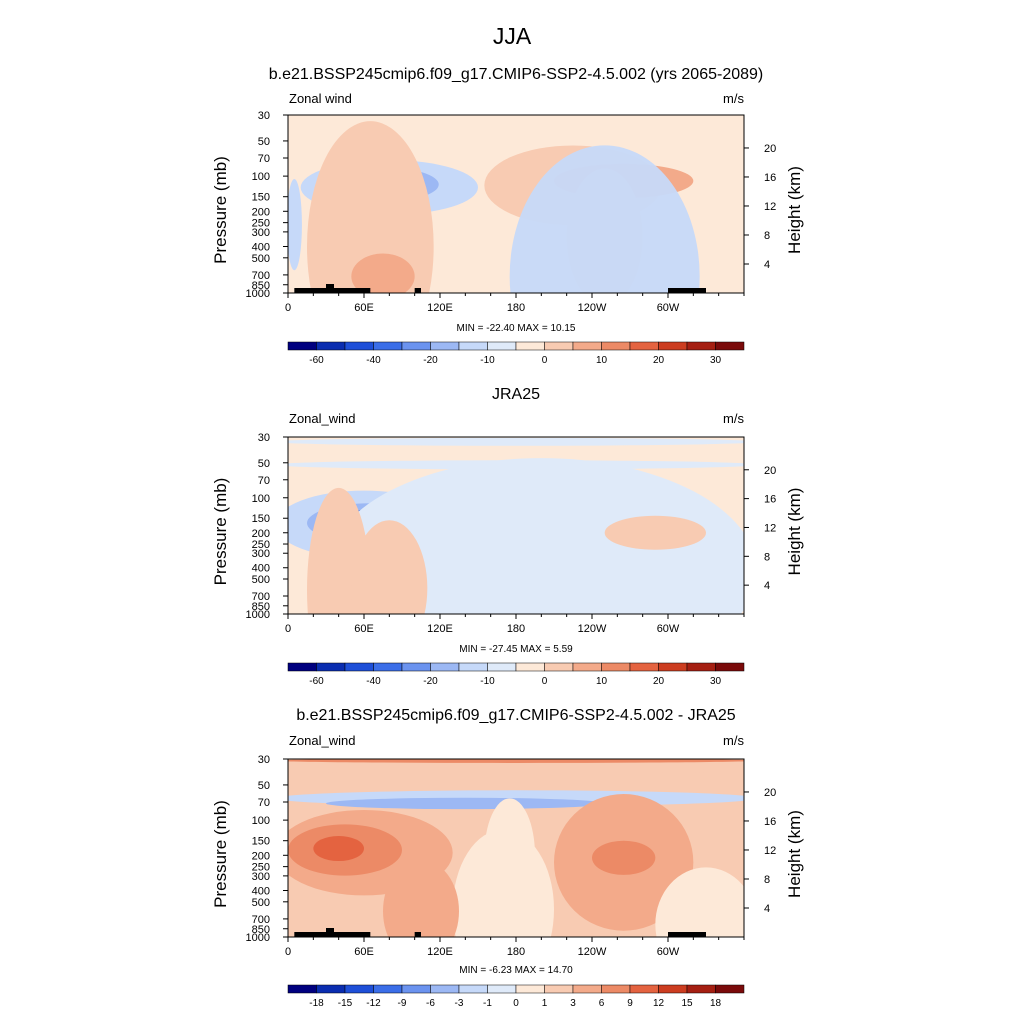 The image size is (1024, 1024). I want to click on colorbar-label: -9, so click(402, 1003).